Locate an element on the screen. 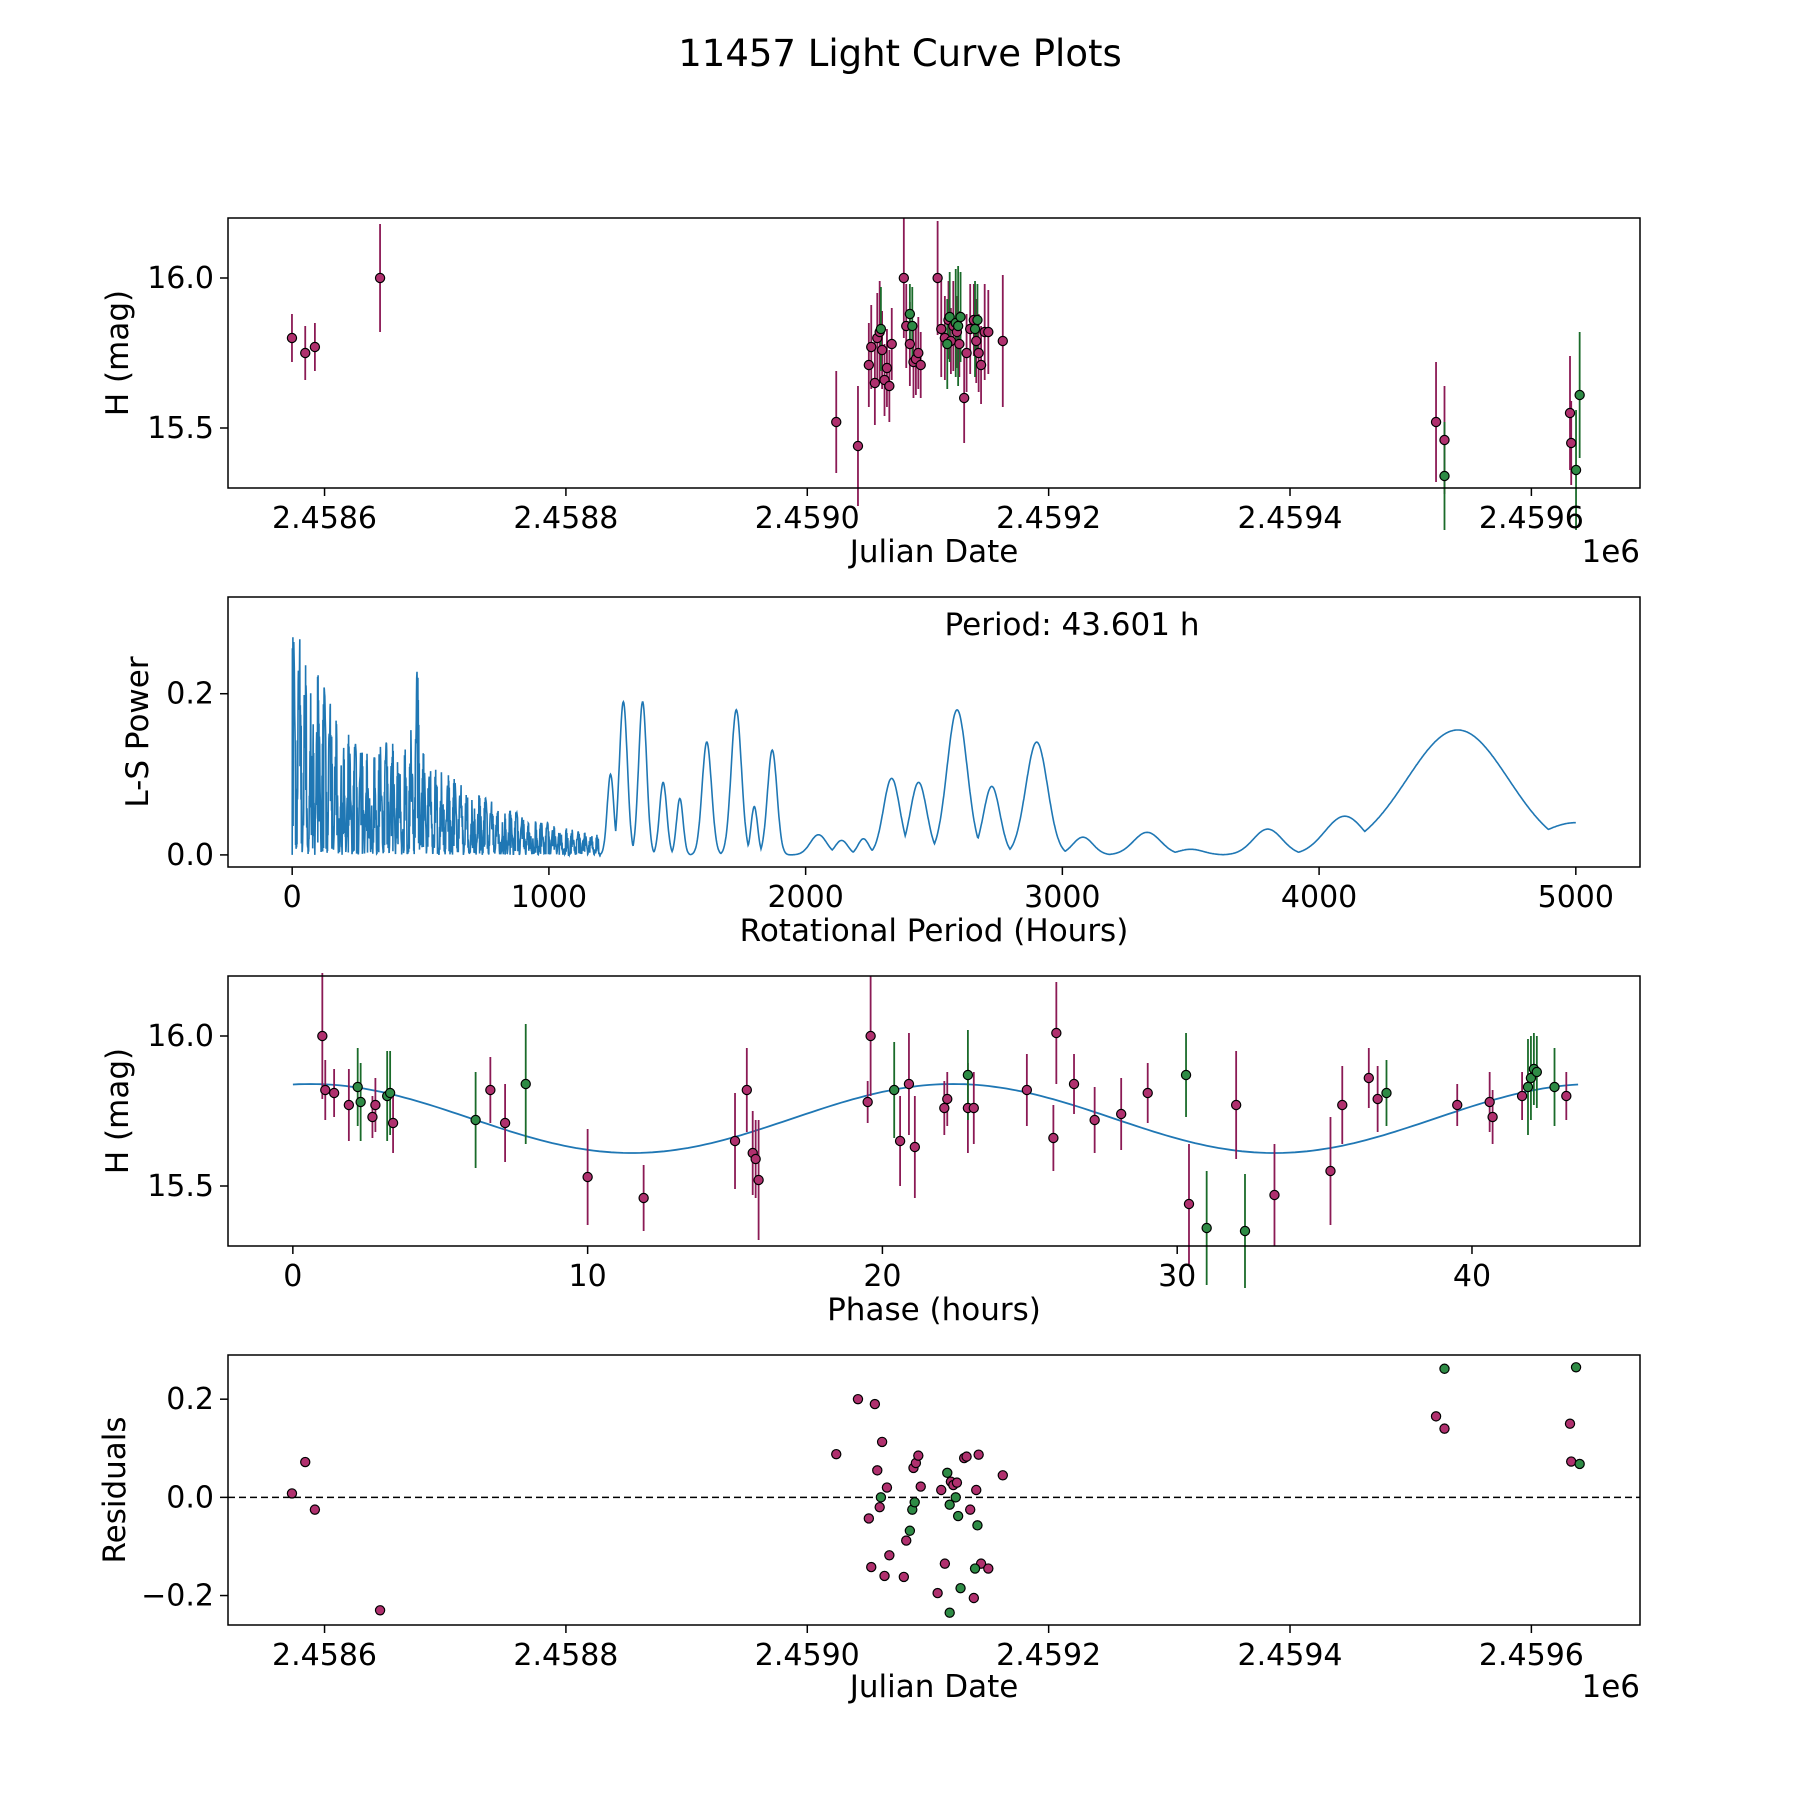 This screenshot has width=1800, height=1800. phased-xlabel: Phase (hours) is located at coordinates (934, 1310).